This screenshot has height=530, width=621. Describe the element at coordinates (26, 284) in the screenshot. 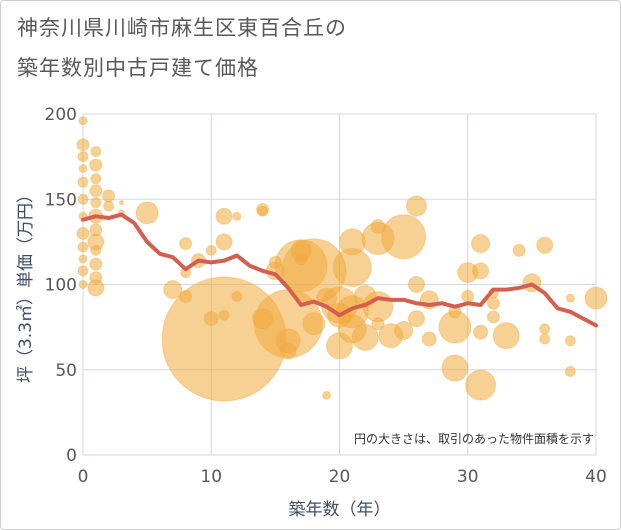

I see `y-axis-label: 坪（3.3㎡）単価（万円）` at that location.